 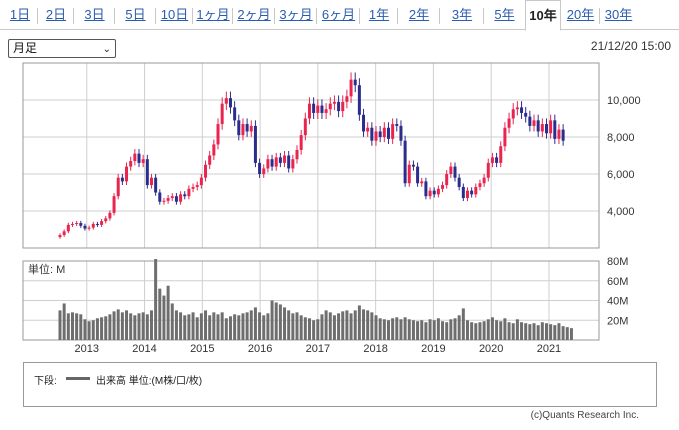 What do you see at coordinates (25, 48) in the screenshot?
I see `interval-select-value: 月足` at bounding box center [25, 48].